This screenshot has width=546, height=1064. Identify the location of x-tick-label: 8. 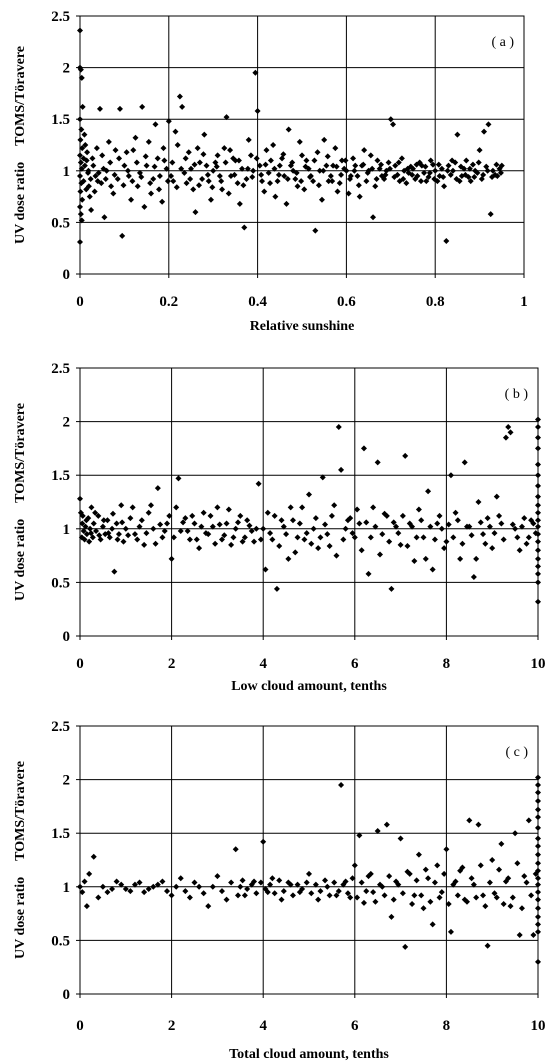
(447, 1026).